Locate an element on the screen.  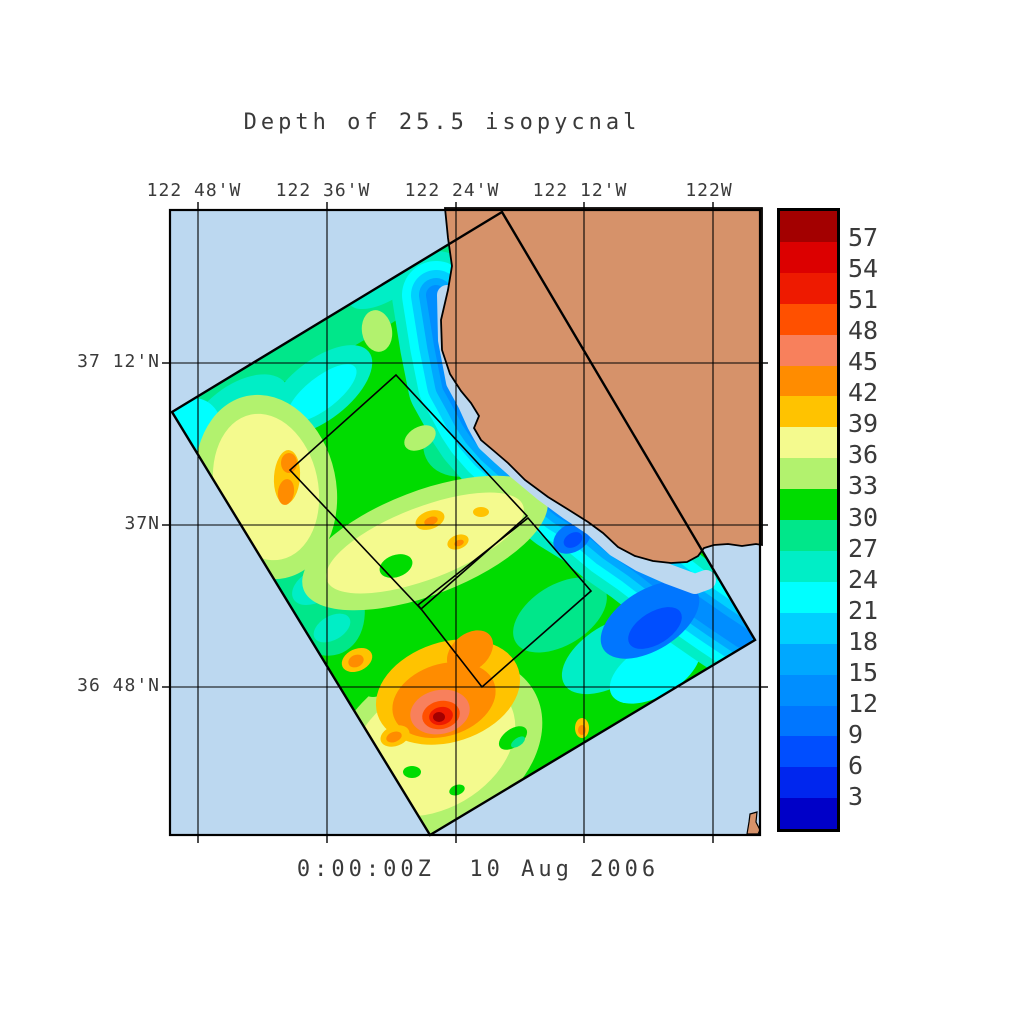
colorbar-tick-label: 39 is located at coordinates (863, 424).